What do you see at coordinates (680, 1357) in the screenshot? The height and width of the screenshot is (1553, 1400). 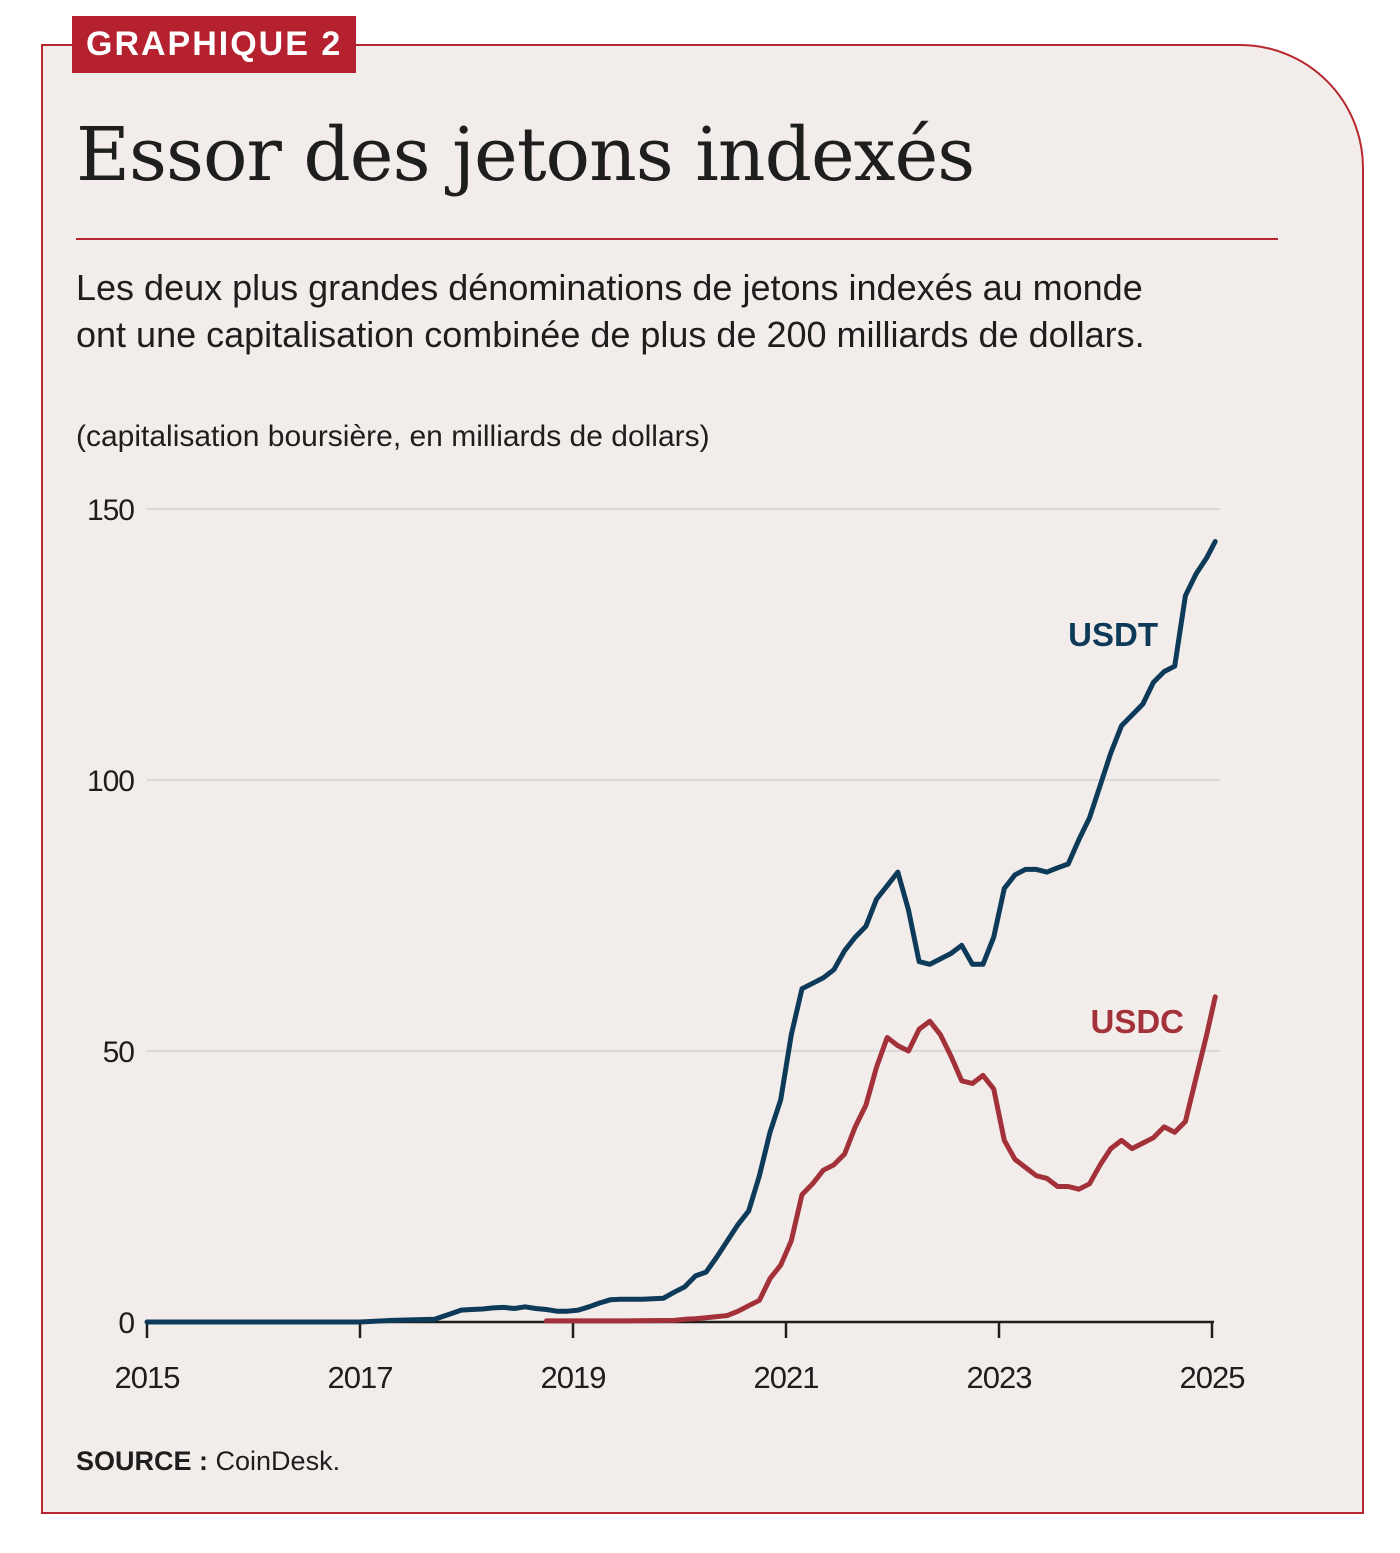 I see `x-axis: 2015 2017 2019 2021 2023 2025` at bounding box center [680, 1357].